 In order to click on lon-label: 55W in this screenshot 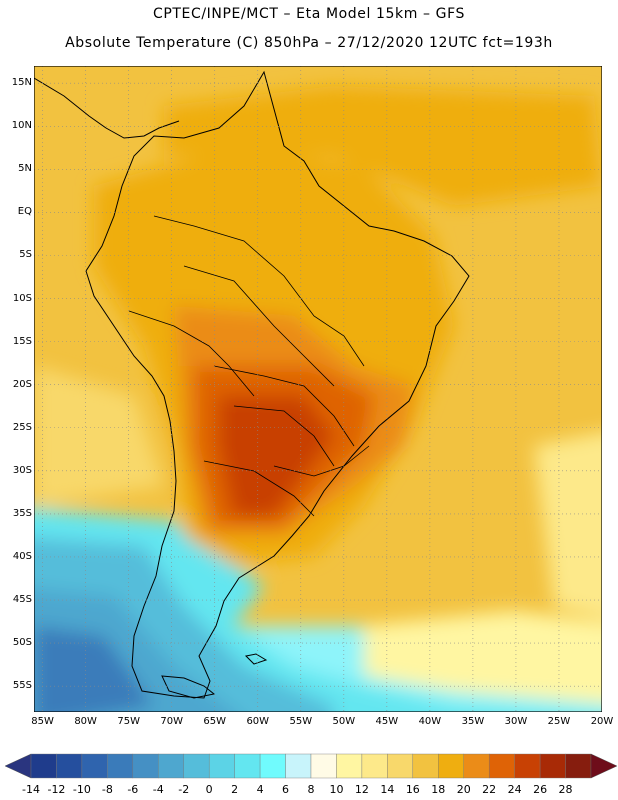, I will do `click(301, 721)`.